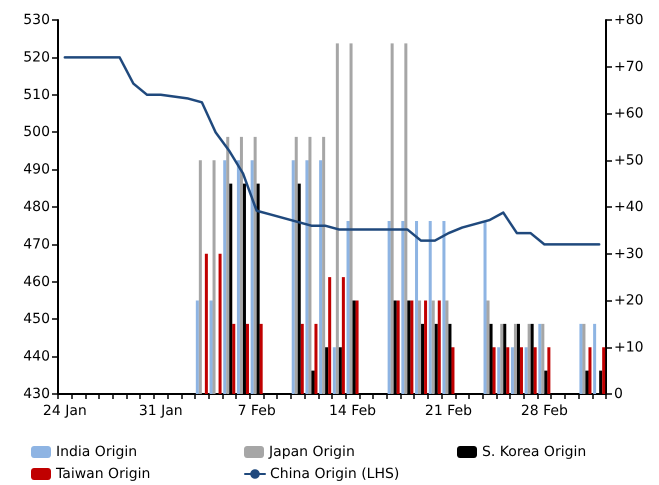  I want to click on legend-label: S. Korea Origin, so click(534, 452).